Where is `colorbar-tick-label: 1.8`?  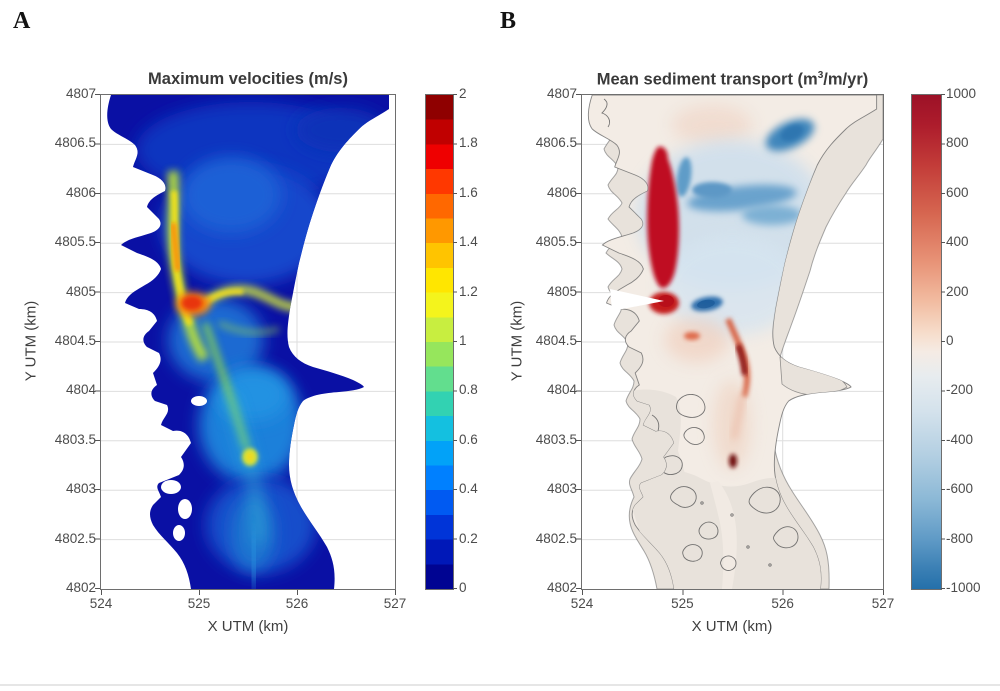
colorbar-tick-label: 1.8 is located at coordinates (468, 143).